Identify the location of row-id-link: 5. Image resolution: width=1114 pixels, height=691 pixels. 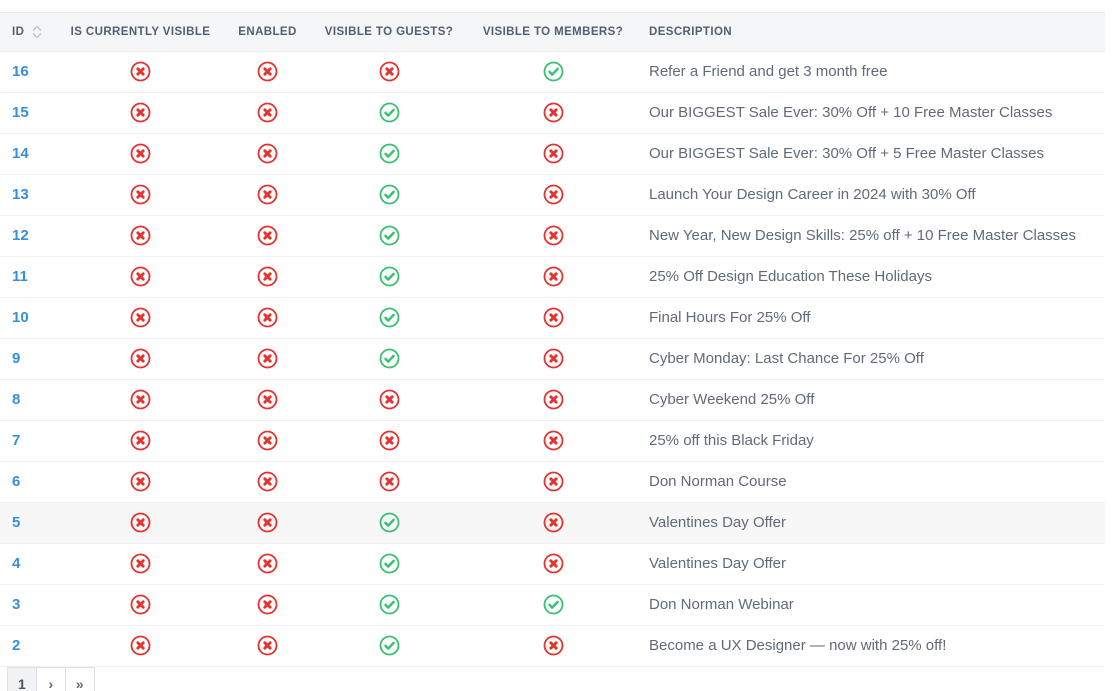
(16, 522).